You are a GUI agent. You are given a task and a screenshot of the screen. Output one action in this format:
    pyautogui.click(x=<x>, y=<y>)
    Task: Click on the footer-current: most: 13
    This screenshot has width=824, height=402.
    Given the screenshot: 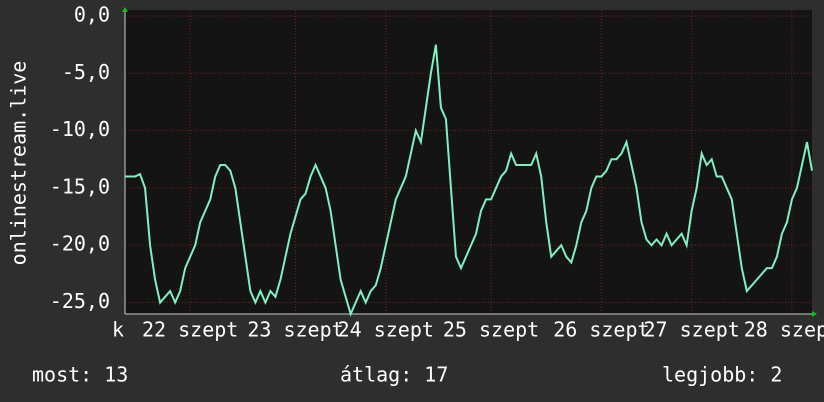 What is the action you would take?
    pyautogui.click(x=80, y=375)
    